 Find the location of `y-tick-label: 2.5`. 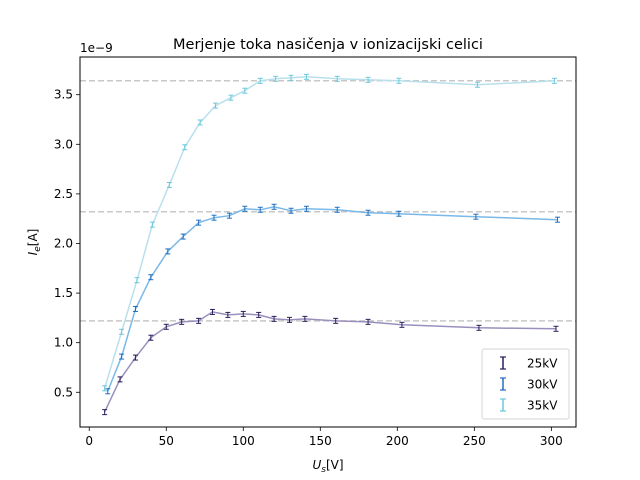

y-tick-label: 2.5 is located at coordinates (63, 194).